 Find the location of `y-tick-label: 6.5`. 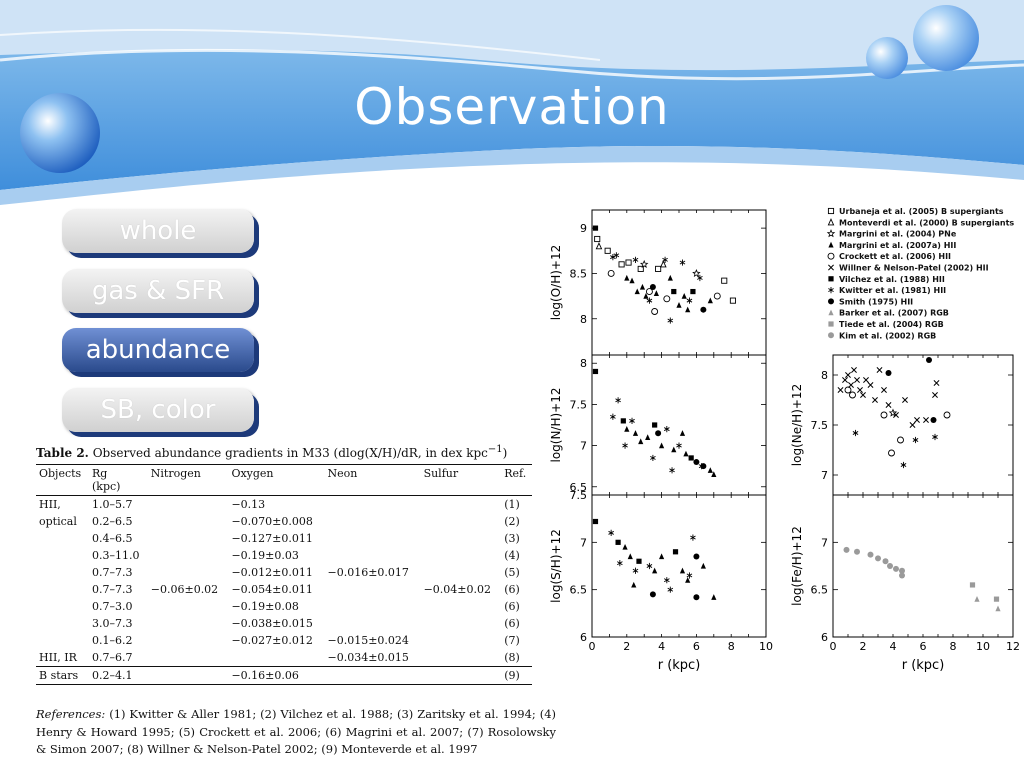

y-tick-label: 6.5 is located at coordinates (579, 487).